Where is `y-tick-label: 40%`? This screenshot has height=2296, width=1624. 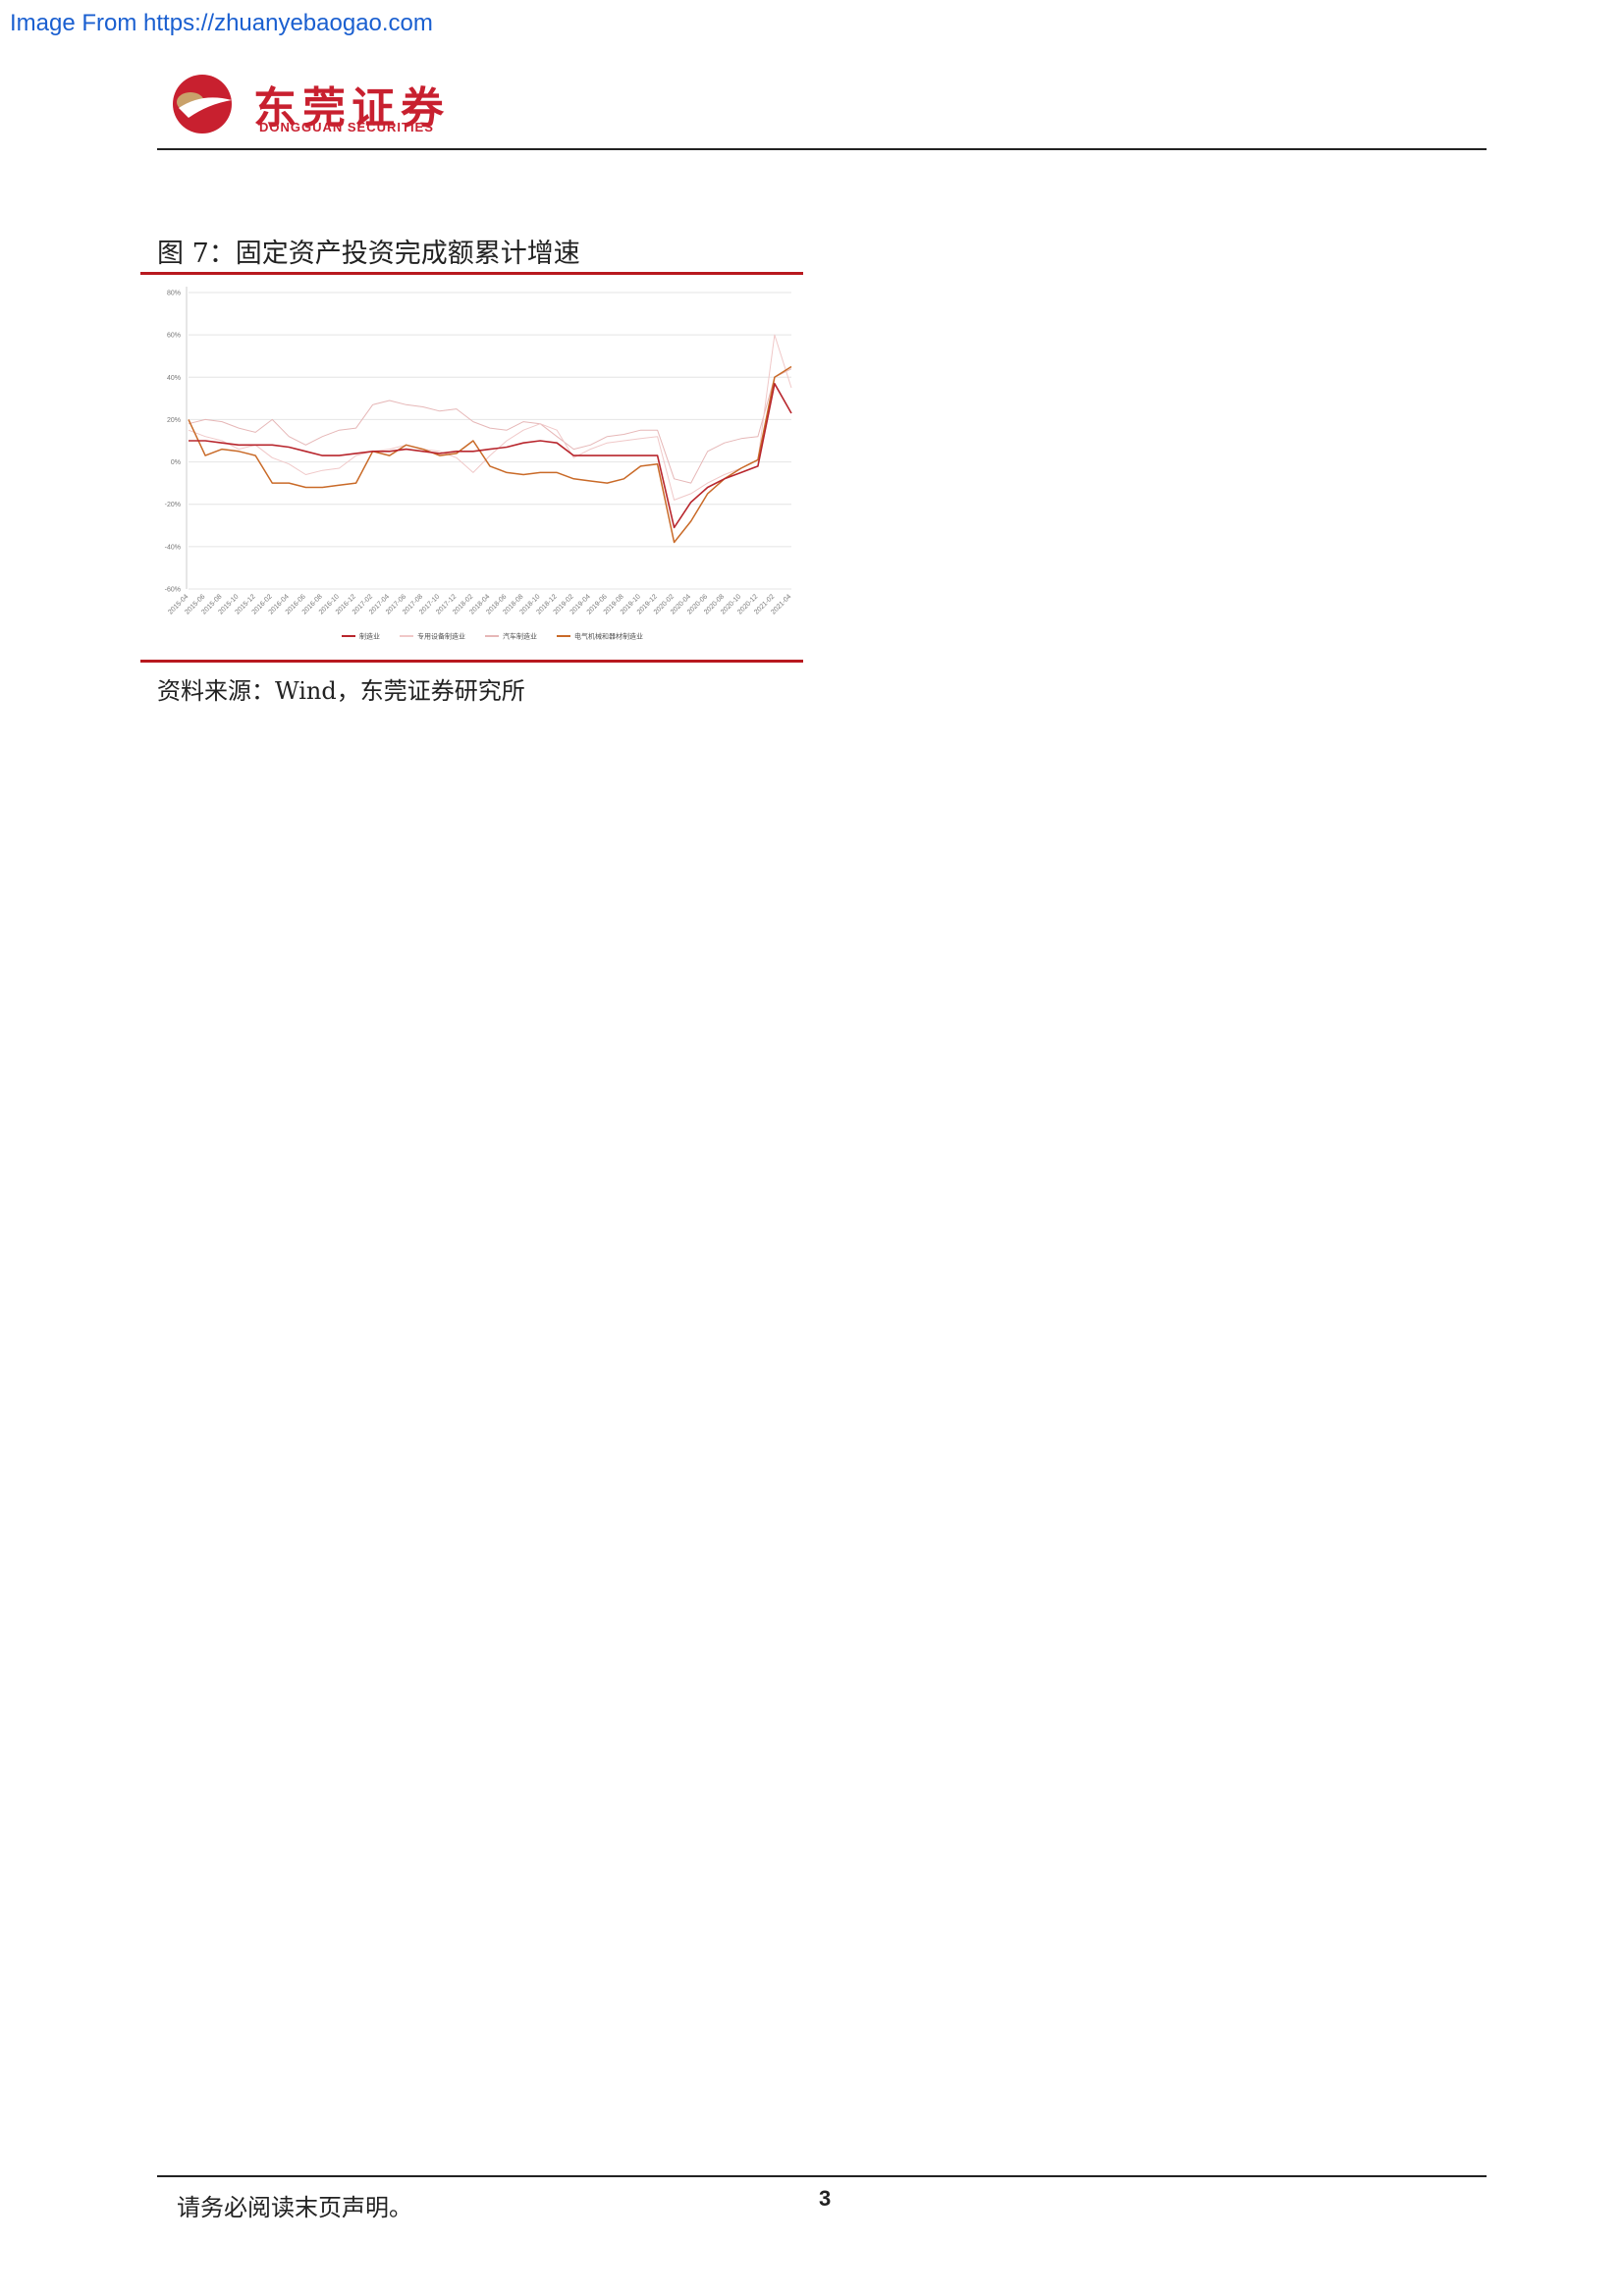 y-tick-label: 40% is located at coordinates (174, 378).